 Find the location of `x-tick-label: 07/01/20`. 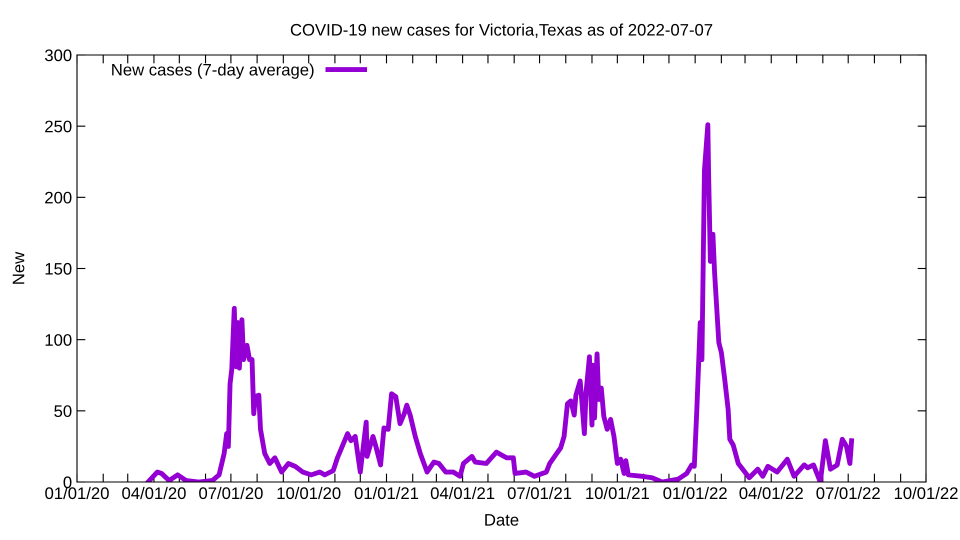

x-tick-label: 07/01/20 is located at coordinates (231, 493).